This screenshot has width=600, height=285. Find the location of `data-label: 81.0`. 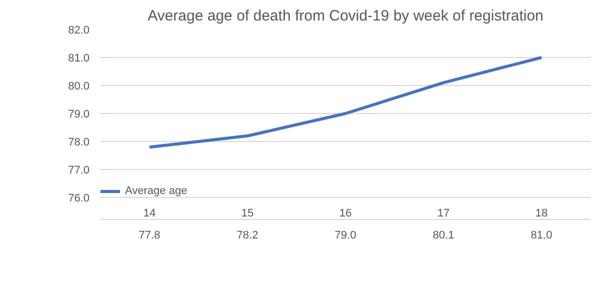

data-label: 81.0 is located at coordinates (541, 236).